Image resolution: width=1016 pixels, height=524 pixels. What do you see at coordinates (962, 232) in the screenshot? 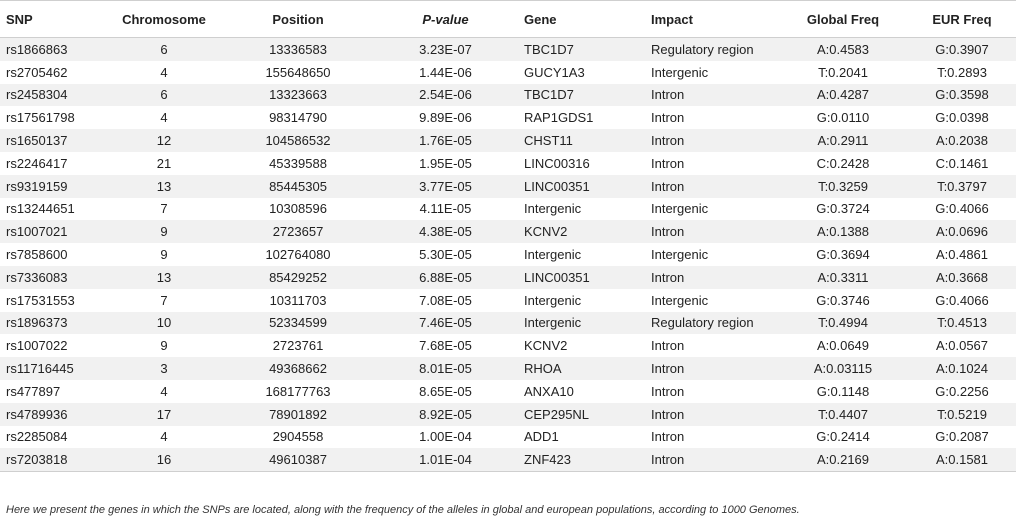
I see `cell-eur-freq: A:0.0696` at bounding box center [962, 232].